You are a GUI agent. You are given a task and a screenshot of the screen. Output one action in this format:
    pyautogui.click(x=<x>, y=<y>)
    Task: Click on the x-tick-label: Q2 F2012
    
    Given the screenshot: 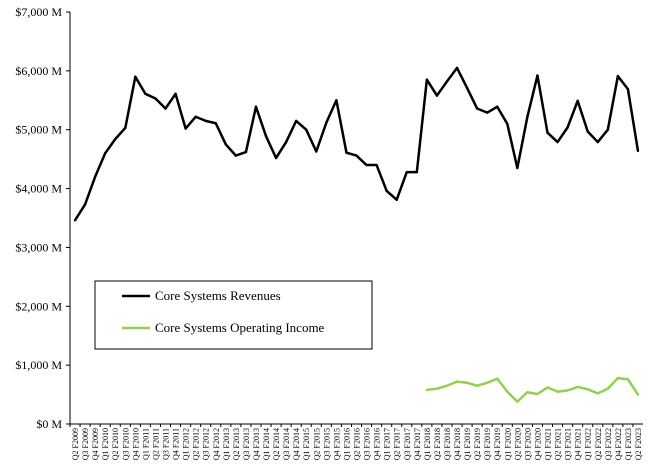 What is the action you would take?
    pyautogui.click(x=196, y=444)
    